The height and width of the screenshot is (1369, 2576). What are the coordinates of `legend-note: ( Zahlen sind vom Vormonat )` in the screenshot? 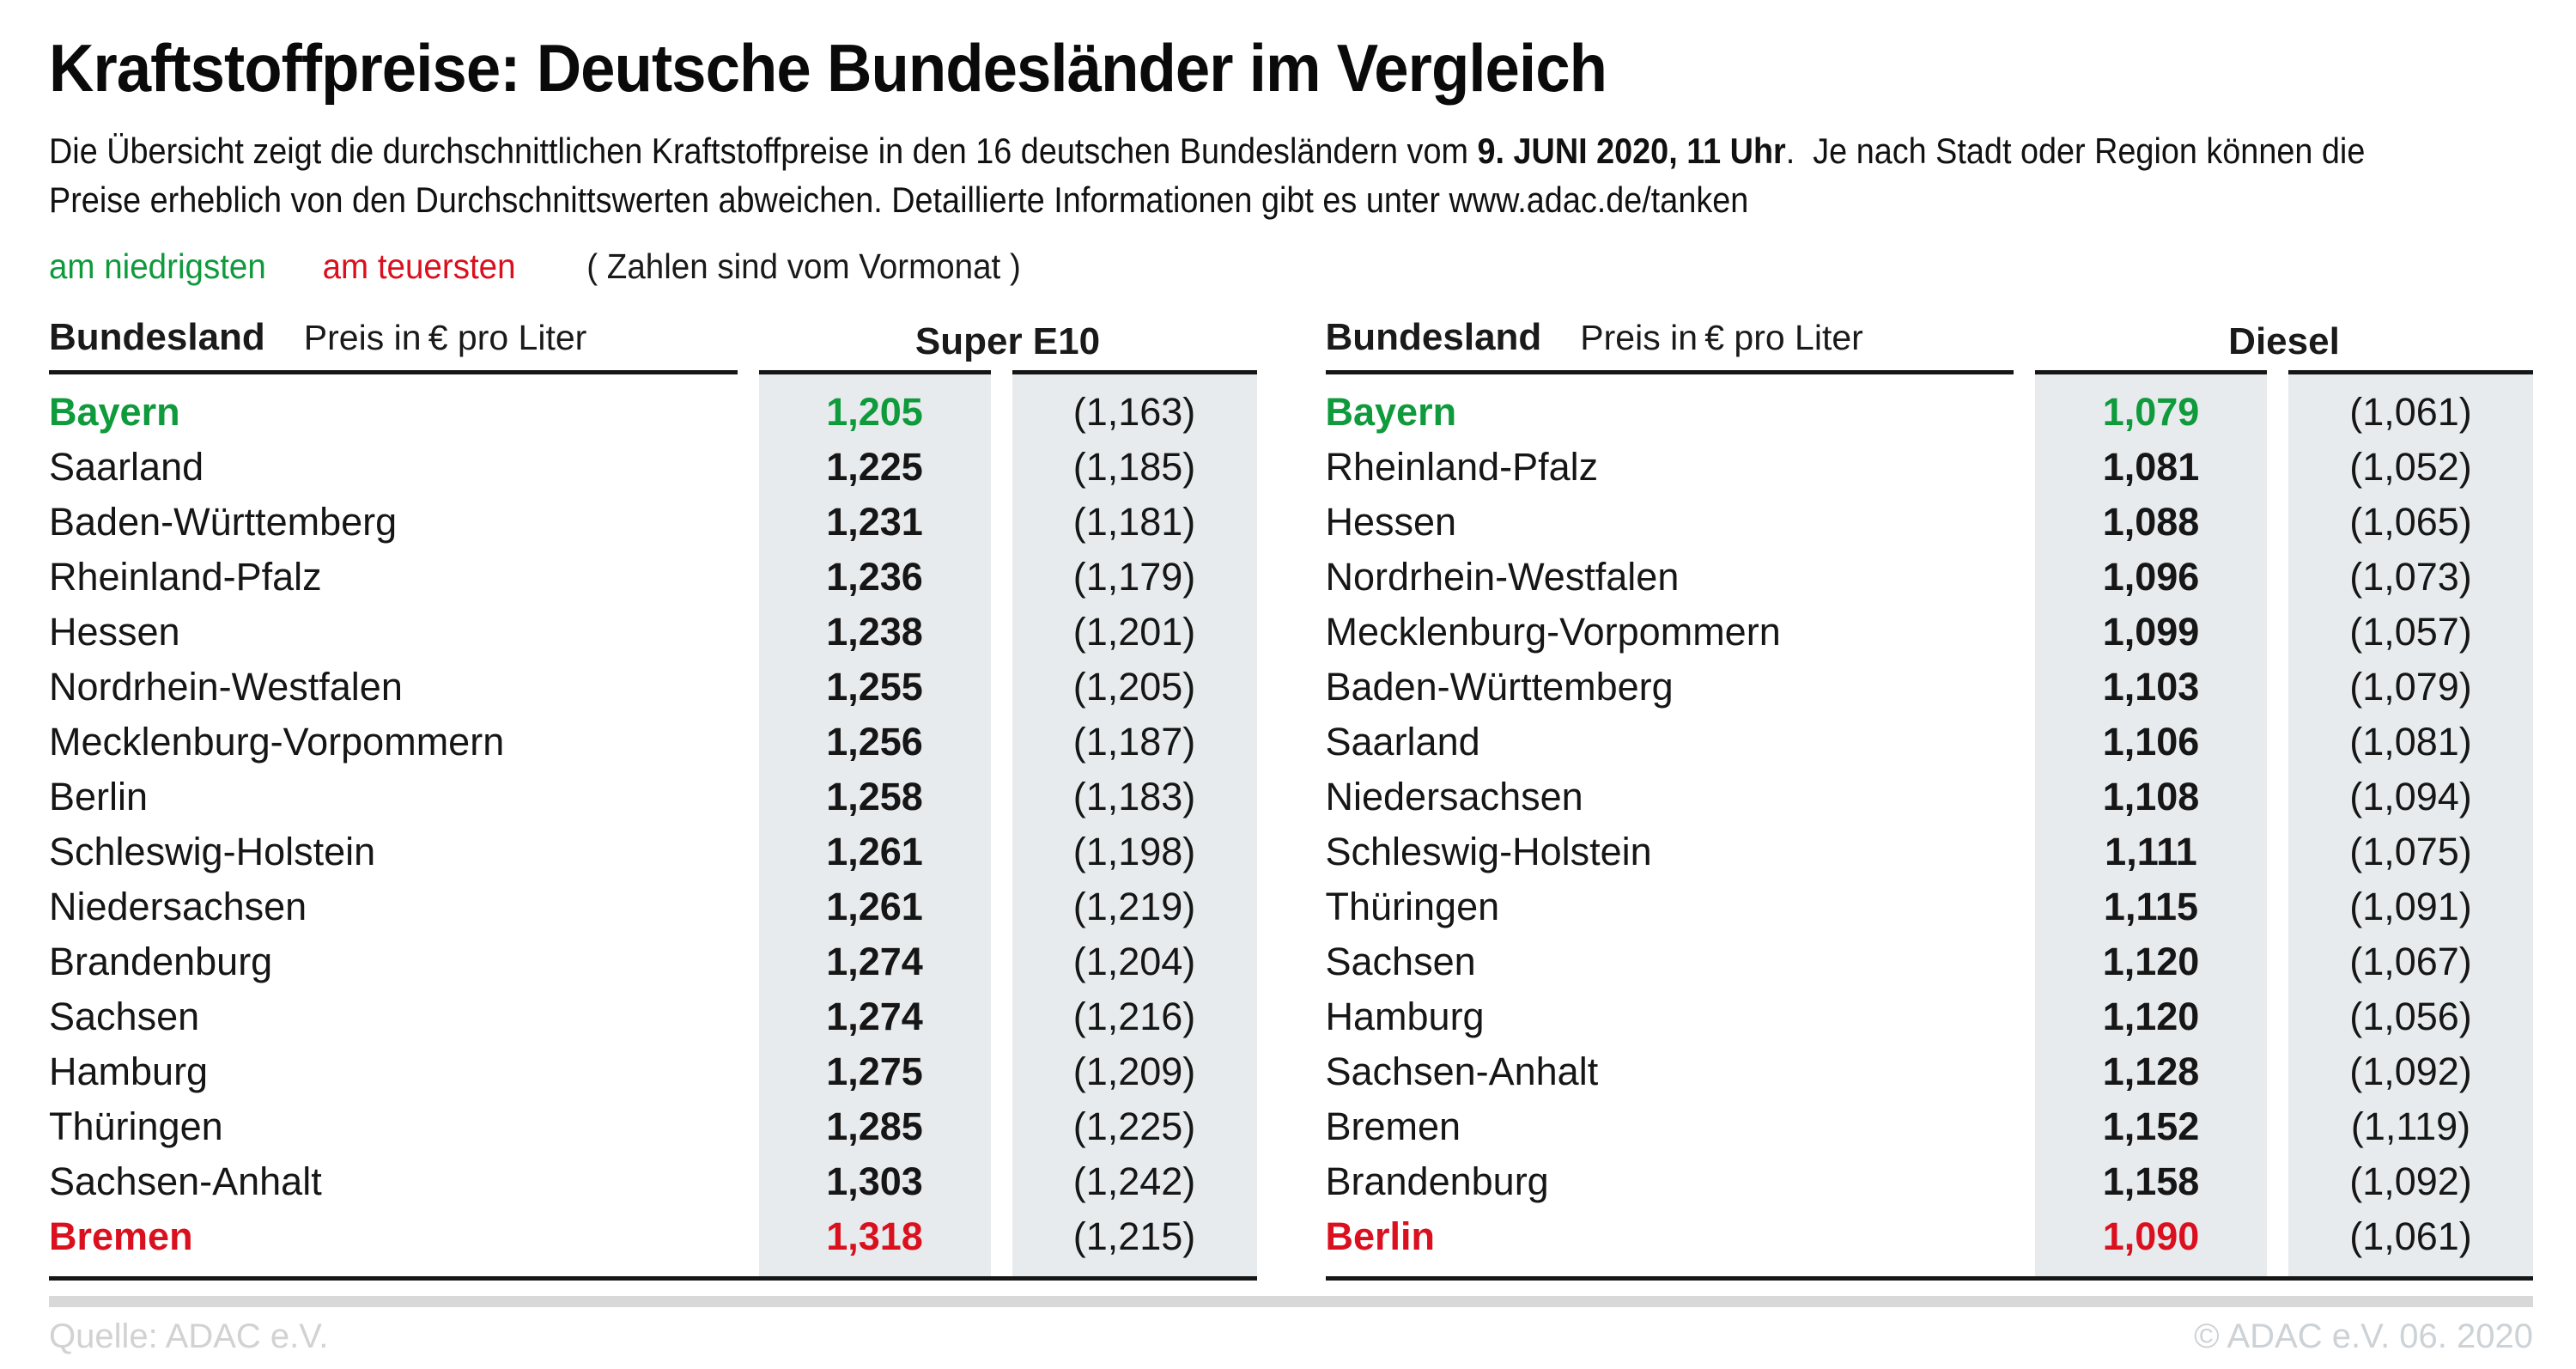 It's located at (803, 266).